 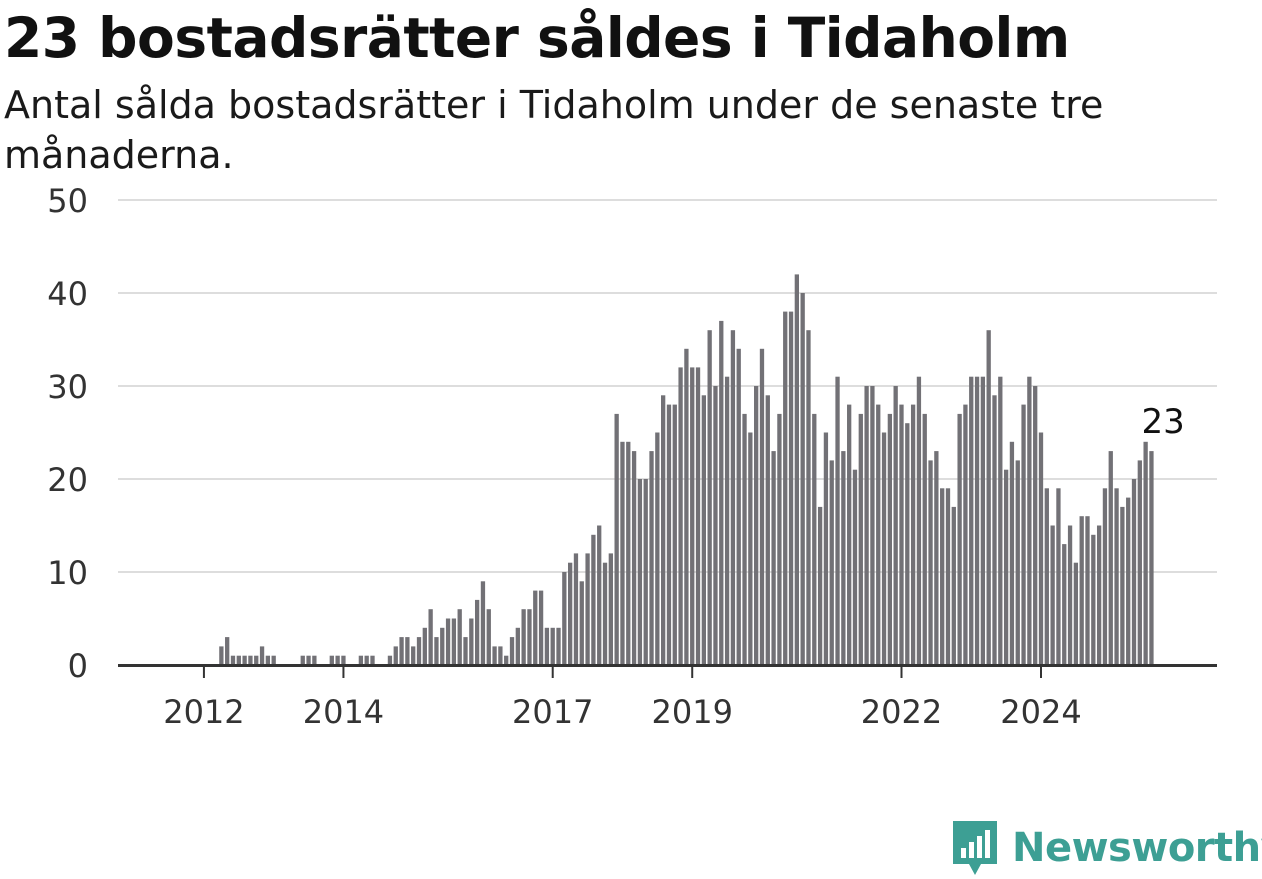 What do you see at coordinates (67, 201) in the screenshot?
I see `y-tick-label: 50` at bounding box center [67, 201].